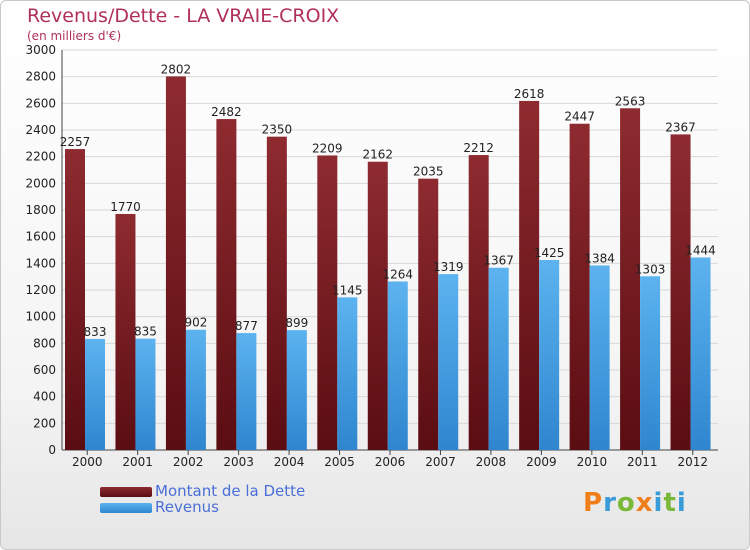  I want to click on y-tick-label: 2800, so click(40, 77).